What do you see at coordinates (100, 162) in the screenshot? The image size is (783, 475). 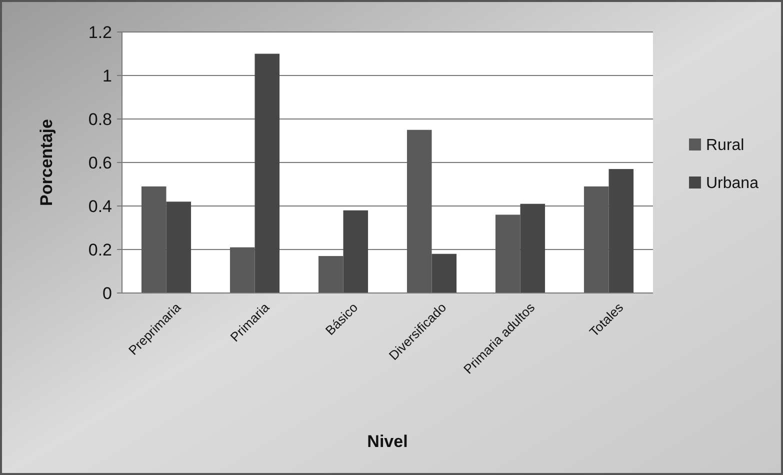 I see `y-tick-label: 0.6` at bounding box center [100, 162].